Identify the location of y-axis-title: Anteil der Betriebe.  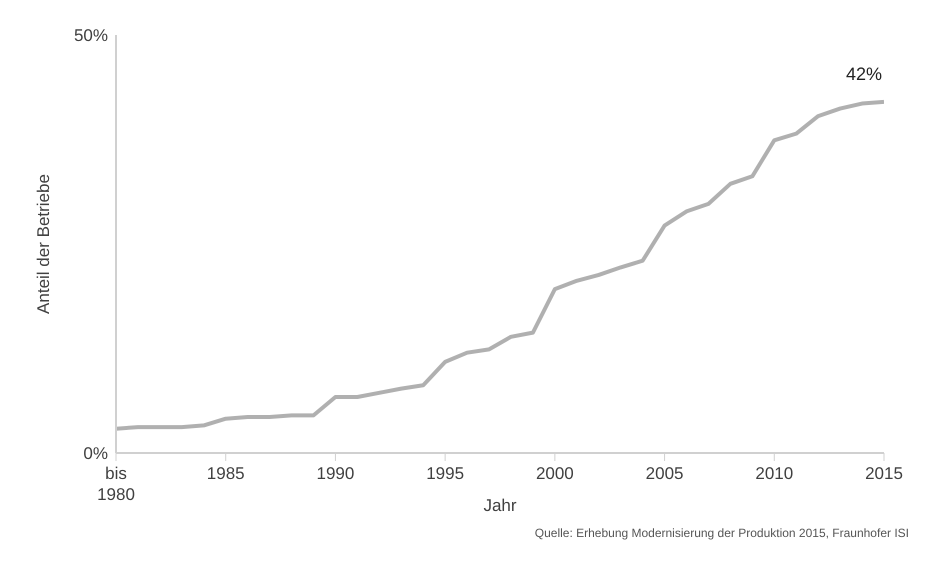
(44, 244).